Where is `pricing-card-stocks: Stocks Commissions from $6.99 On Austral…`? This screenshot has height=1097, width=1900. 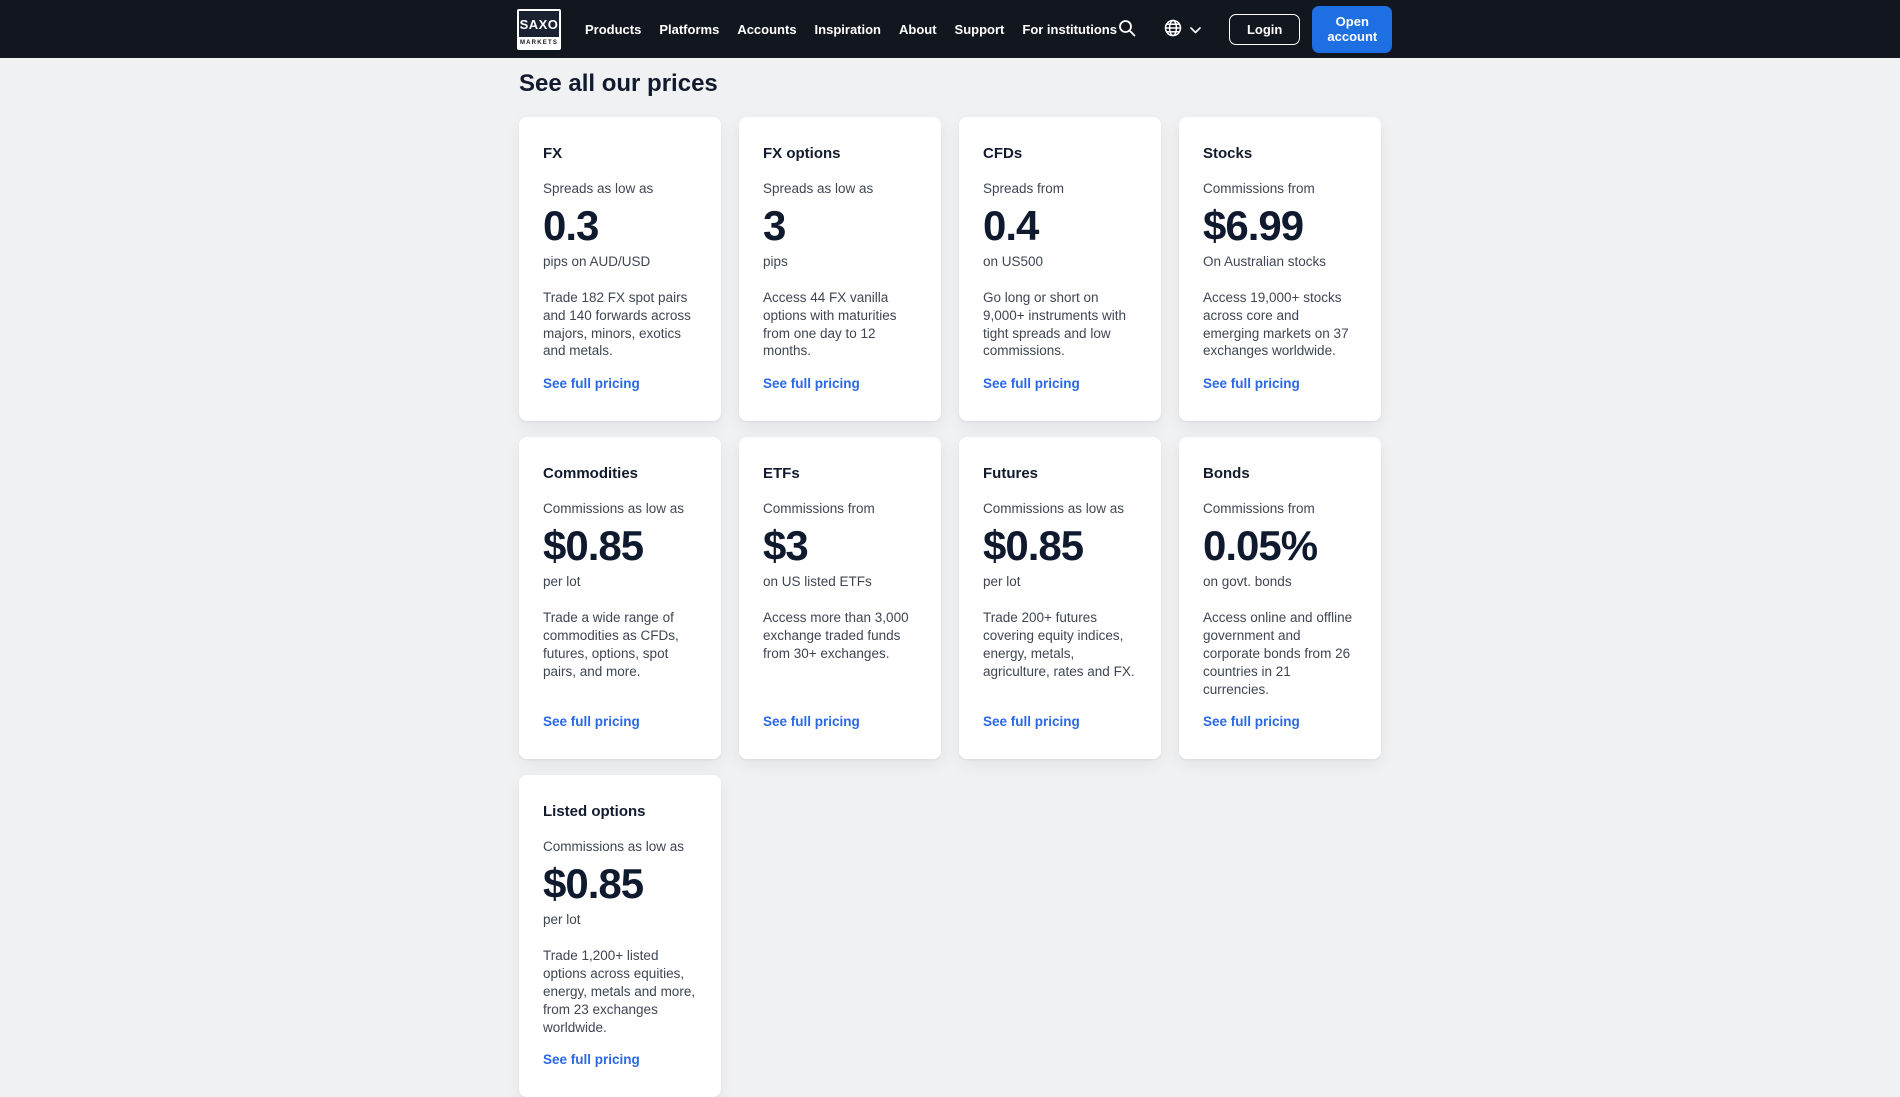 pricing-card-stocks: Stocks Commissions from $6.99 On Austral… is located at coordinates (1280, 269).